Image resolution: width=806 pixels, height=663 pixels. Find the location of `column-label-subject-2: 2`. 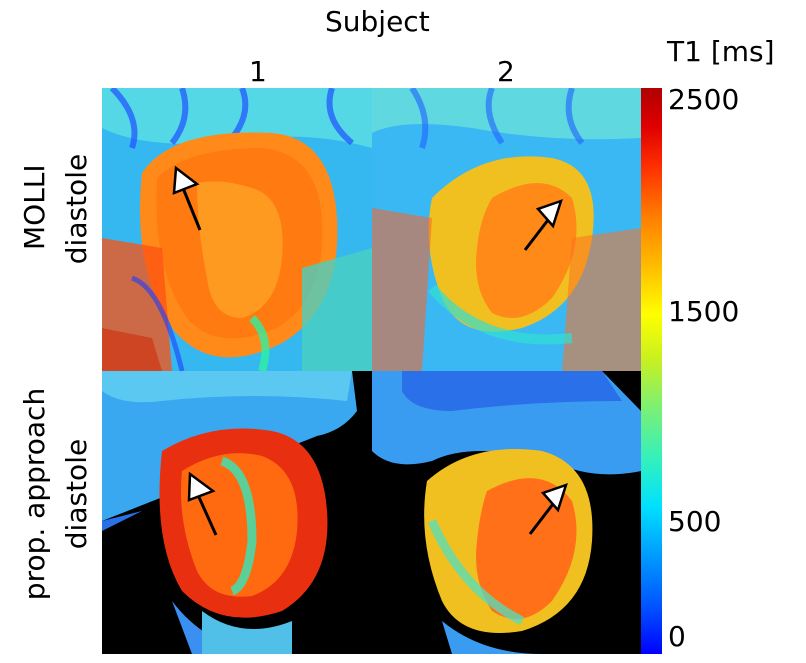

column-label-subject-2: 2 is located at coordinates (506, 71).